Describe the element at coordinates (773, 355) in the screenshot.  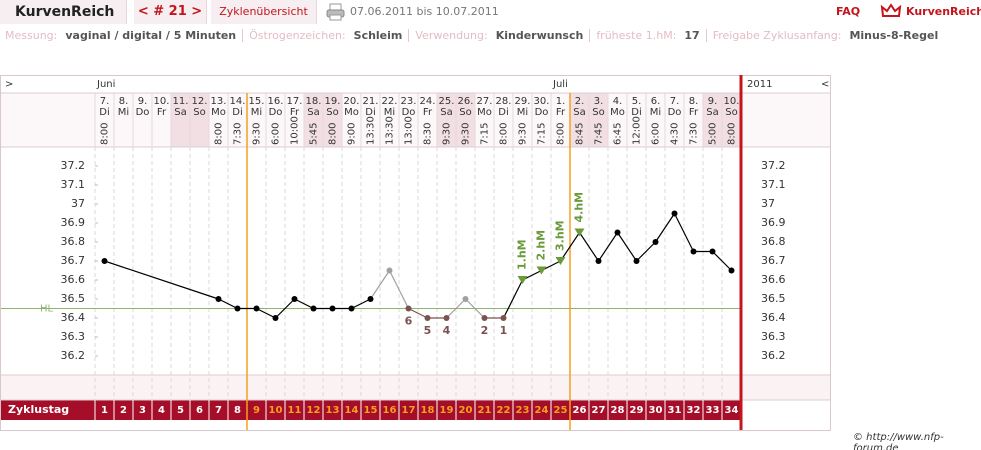
I see `y-tick-label-right: 36.2` at that location.